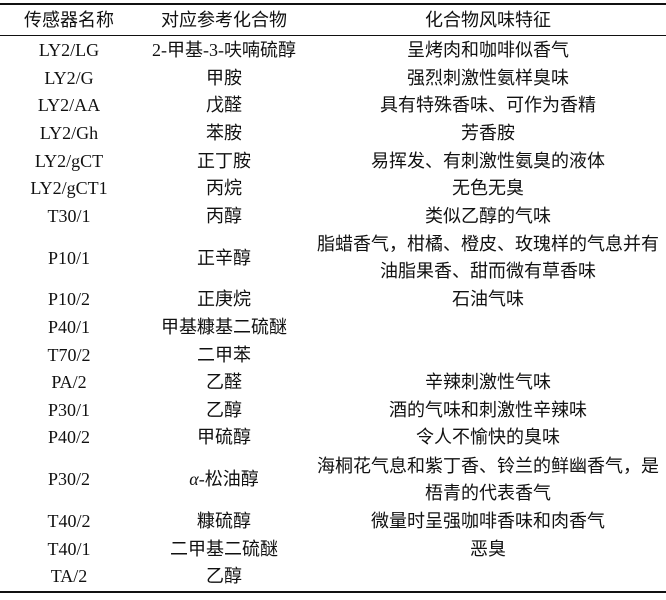 Image resolution: width=666 pixels, height=600 pixels. I want to click on compound-cell: 2-甲基-3-呋喃硫醇, so click(224, 50).